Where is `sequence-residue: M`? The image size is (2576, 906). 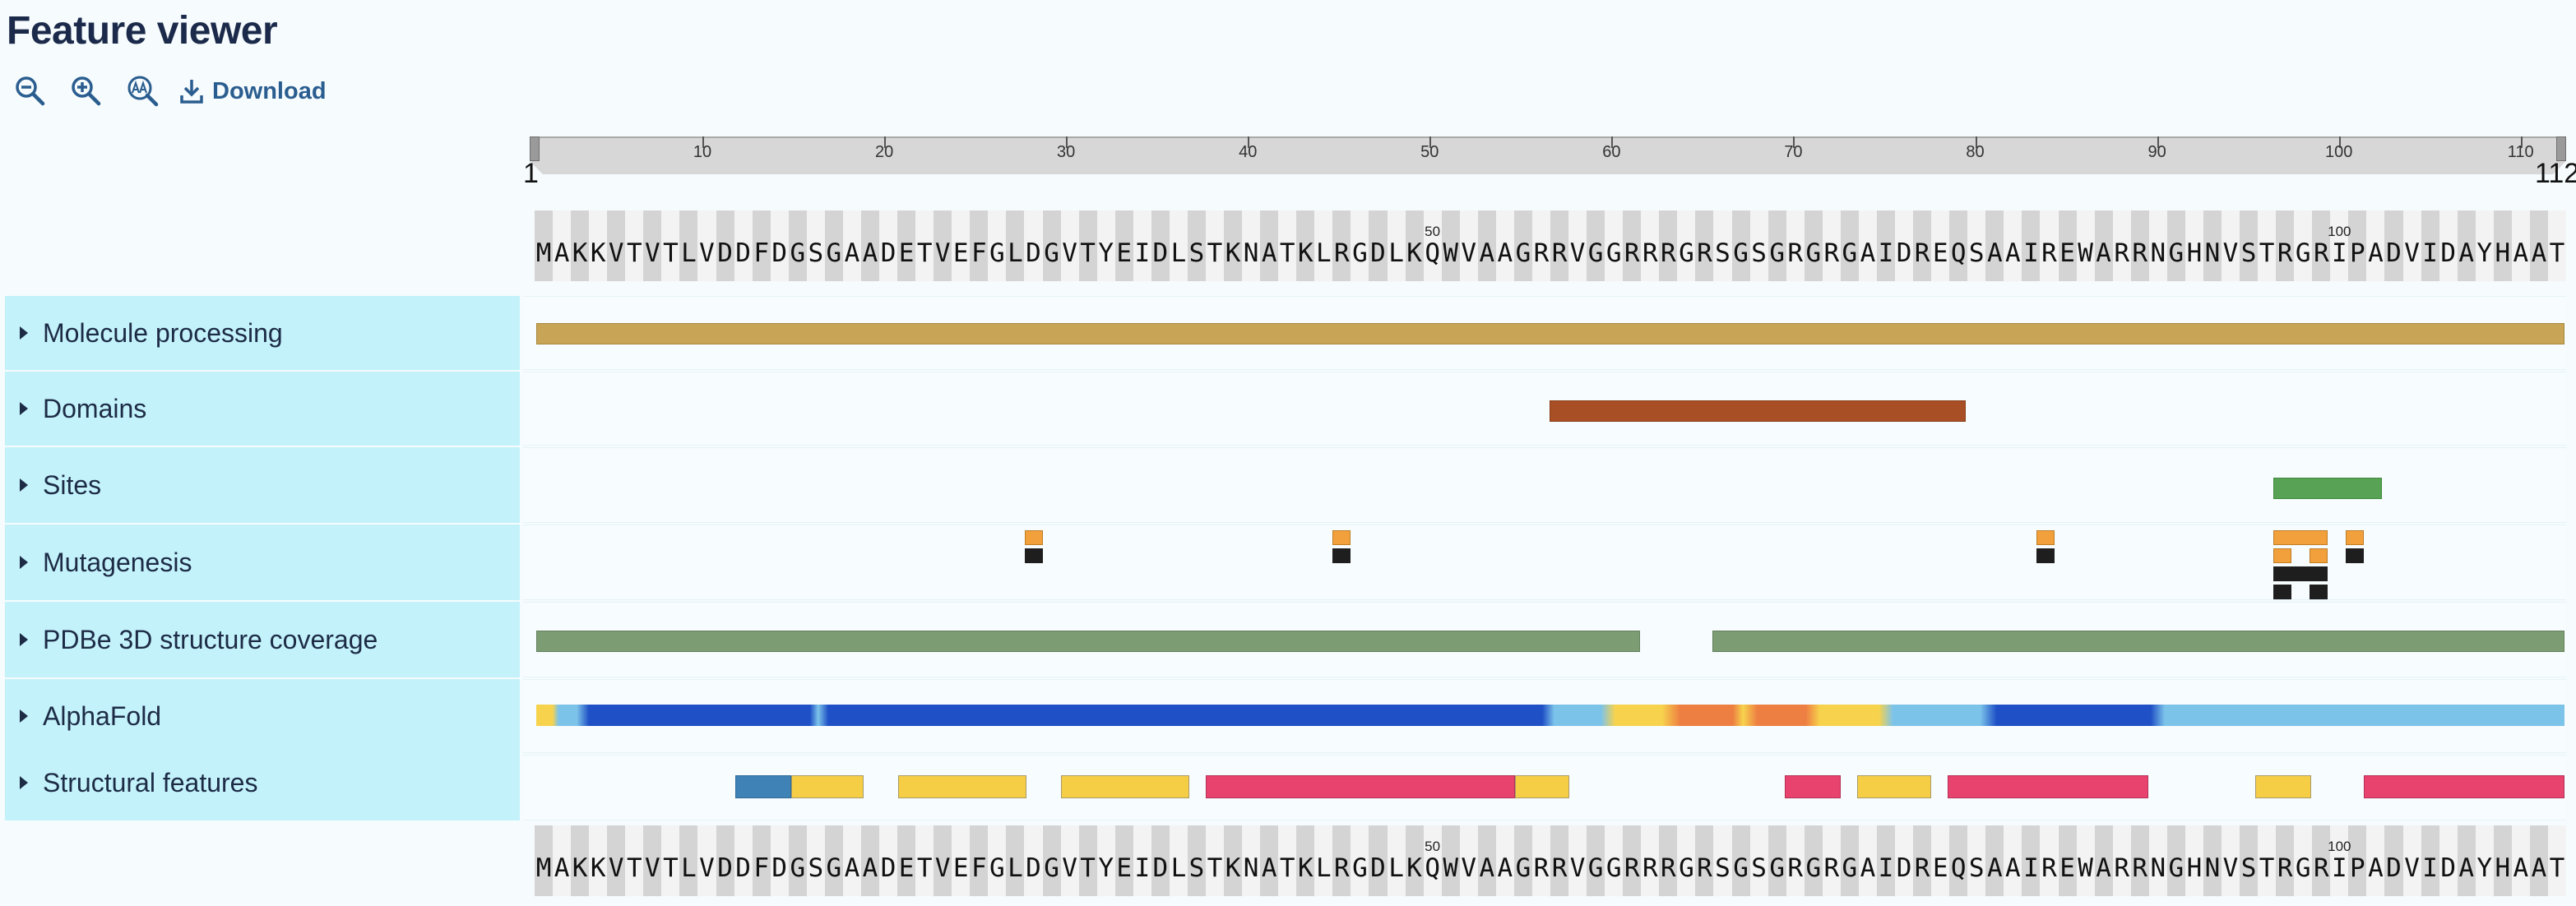
sequence-residue: M is located at coordinates (543, 253).